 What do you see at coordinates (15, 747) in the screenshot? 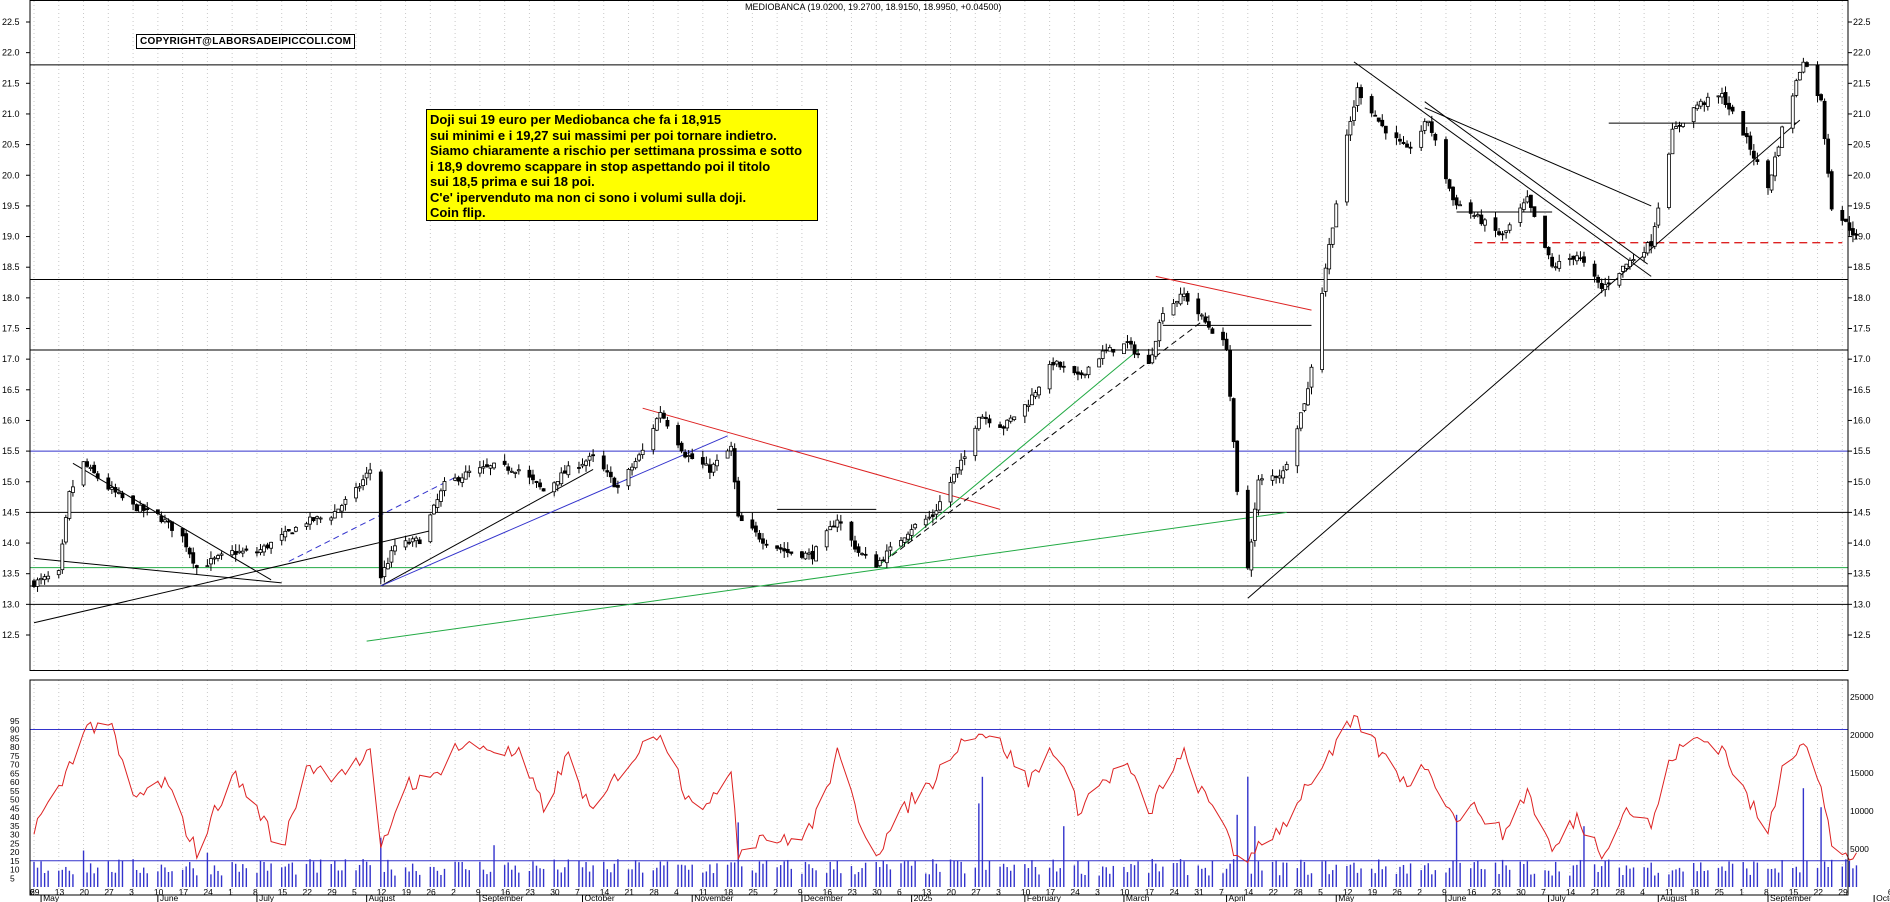
I see `indicator-tick-label: 80` at bounding box center [15, 747].